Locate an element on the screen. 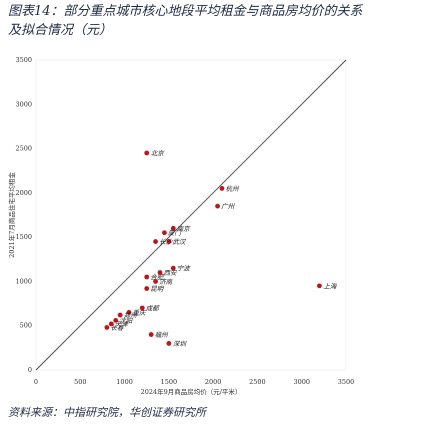 This screenshot has height=425, width=444. x-tick-label: 500 is located at coordinates (80, 382).